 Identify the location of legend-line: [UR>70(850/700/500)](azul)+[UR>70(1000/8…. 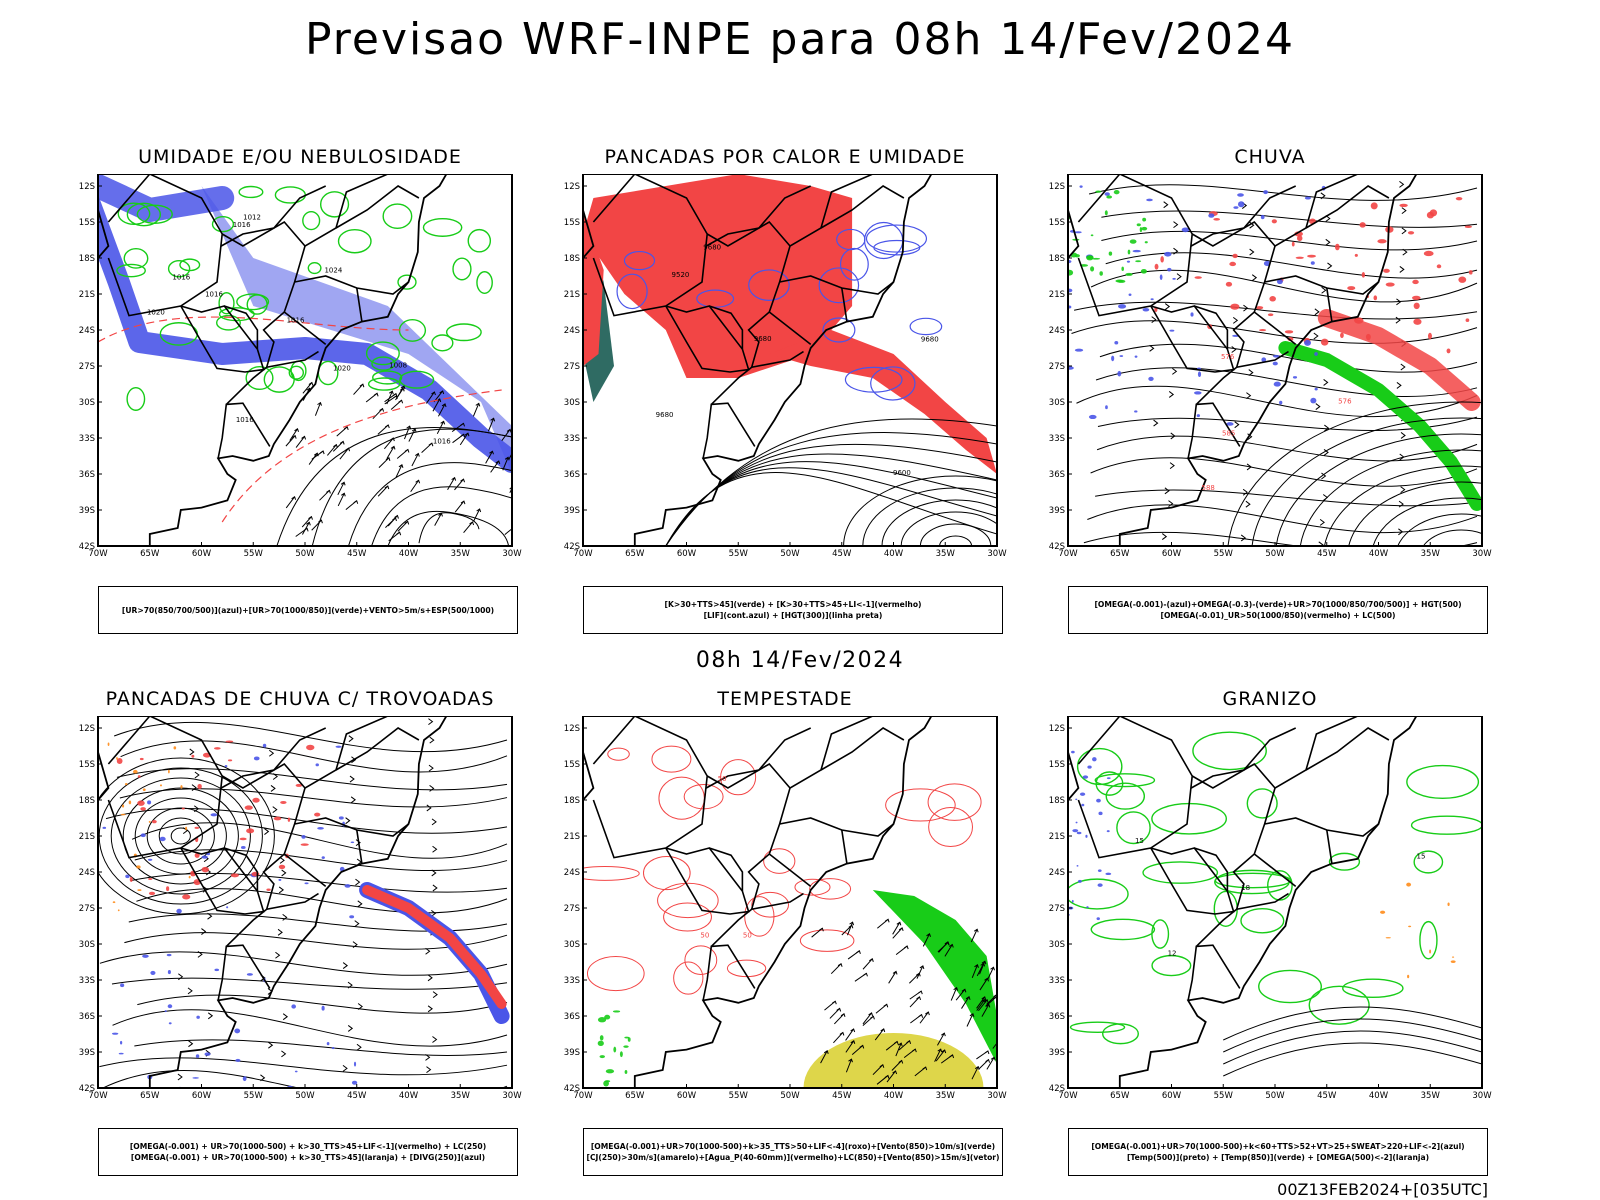
(308, 610).